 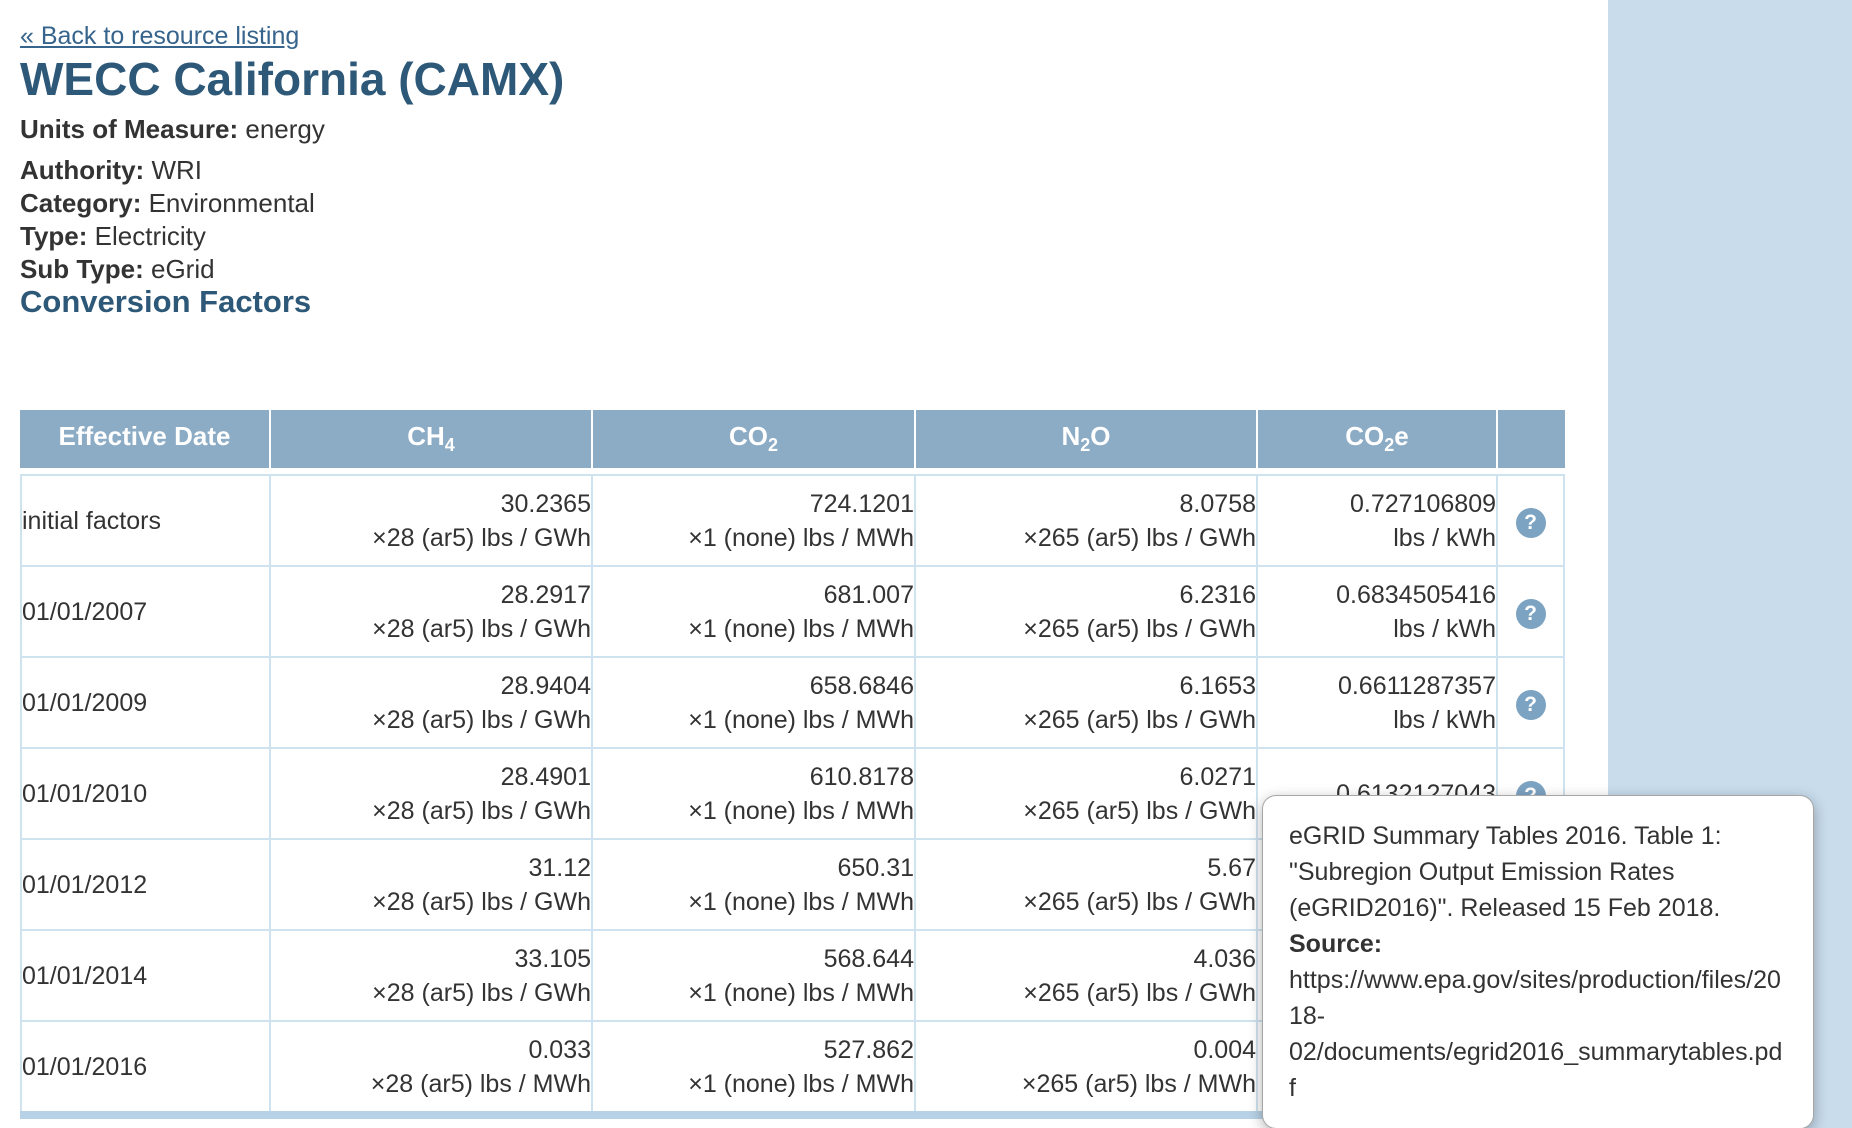 What do you see at coordinates (552, 958) in the screenshot?
I see `ch4-value: 33.105` at bounding box center [552, 958].